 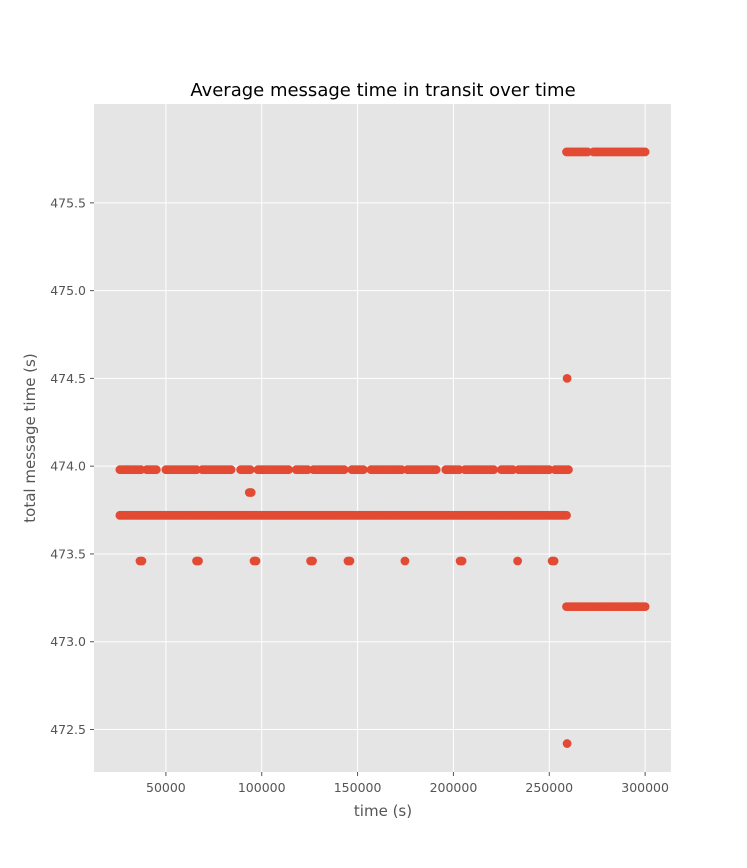 What do you see at coordinates (407, 783) in the screenshot?
I see `x-axis-ticks: 50000 100000 150000 200000 250000 300000` at bounding box center [407, 783].